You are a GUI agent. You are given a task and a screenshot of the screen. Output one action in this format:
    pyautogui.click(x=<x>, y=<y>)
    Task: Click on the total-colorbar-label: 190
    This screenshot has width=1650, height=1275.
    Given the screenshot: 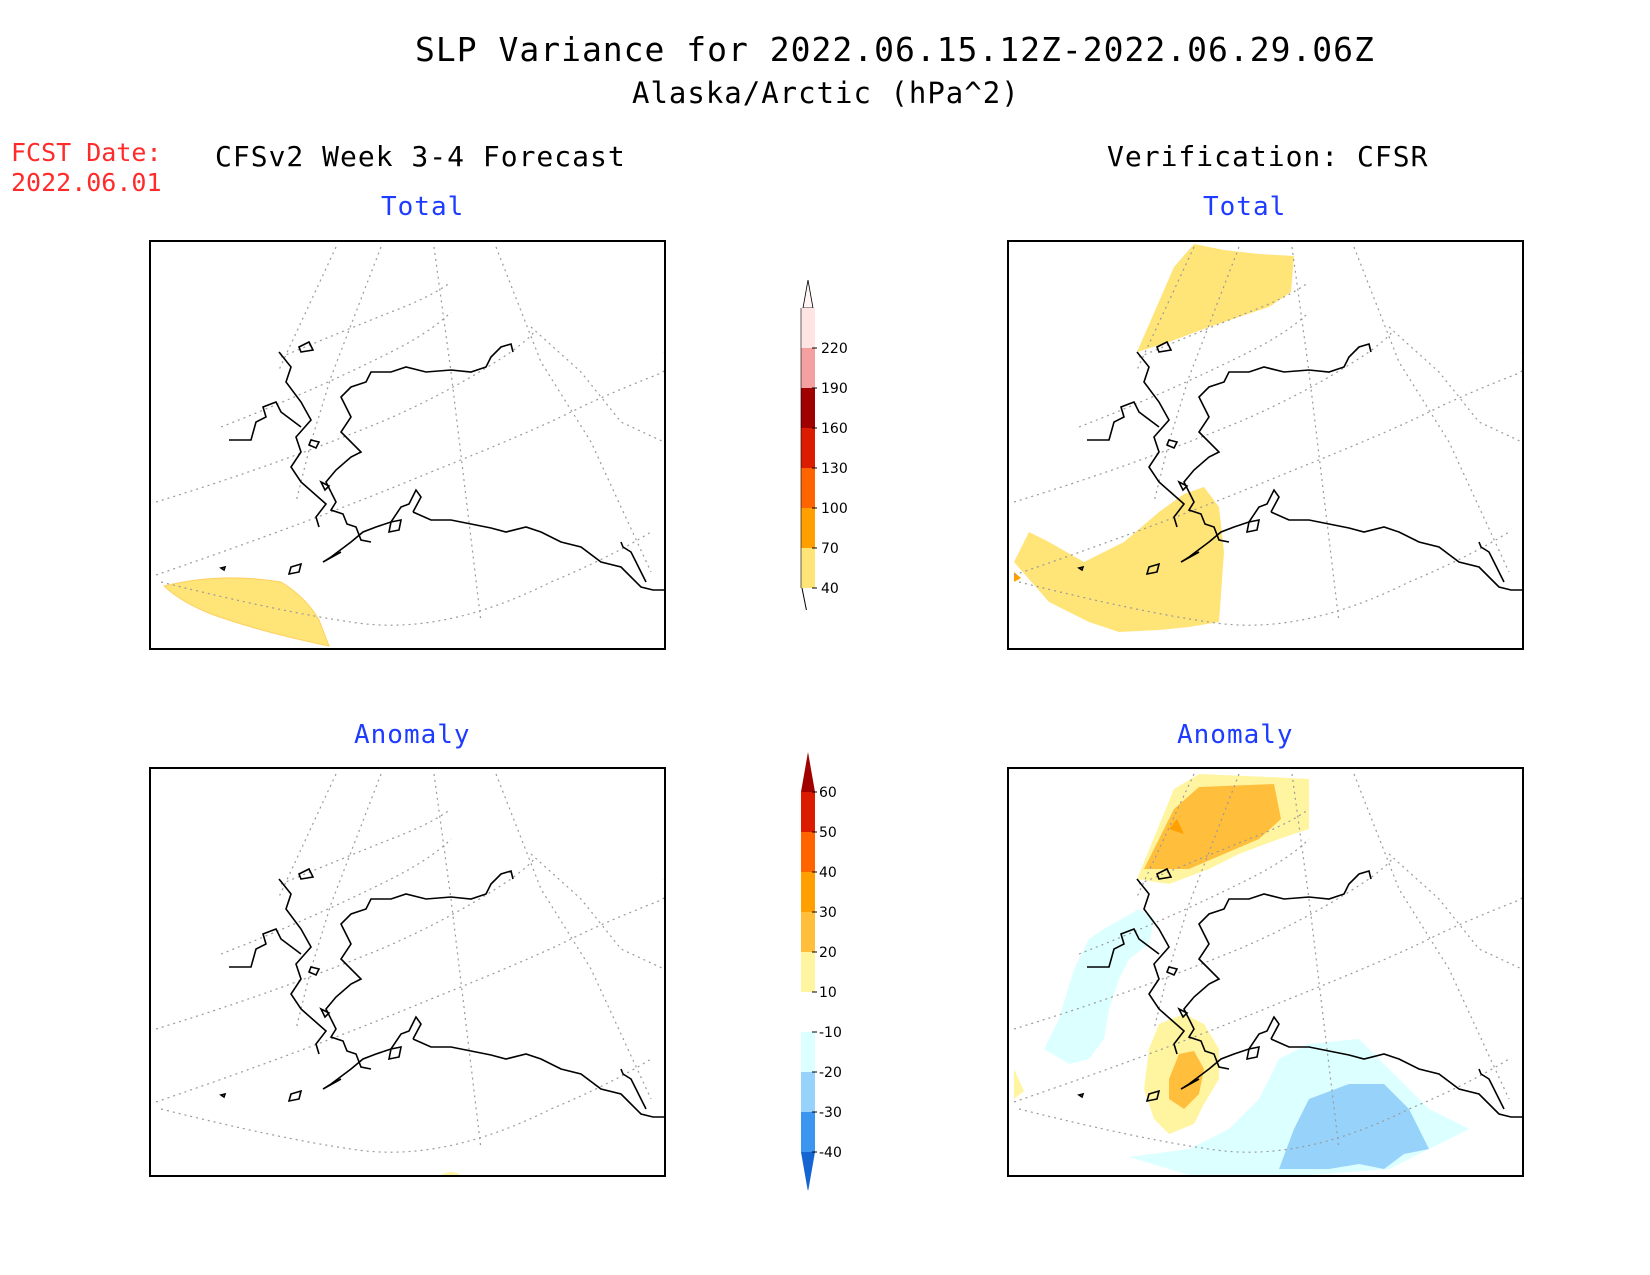 What is the action you would take?
    pyautogui.click(x=834, y=389)
    